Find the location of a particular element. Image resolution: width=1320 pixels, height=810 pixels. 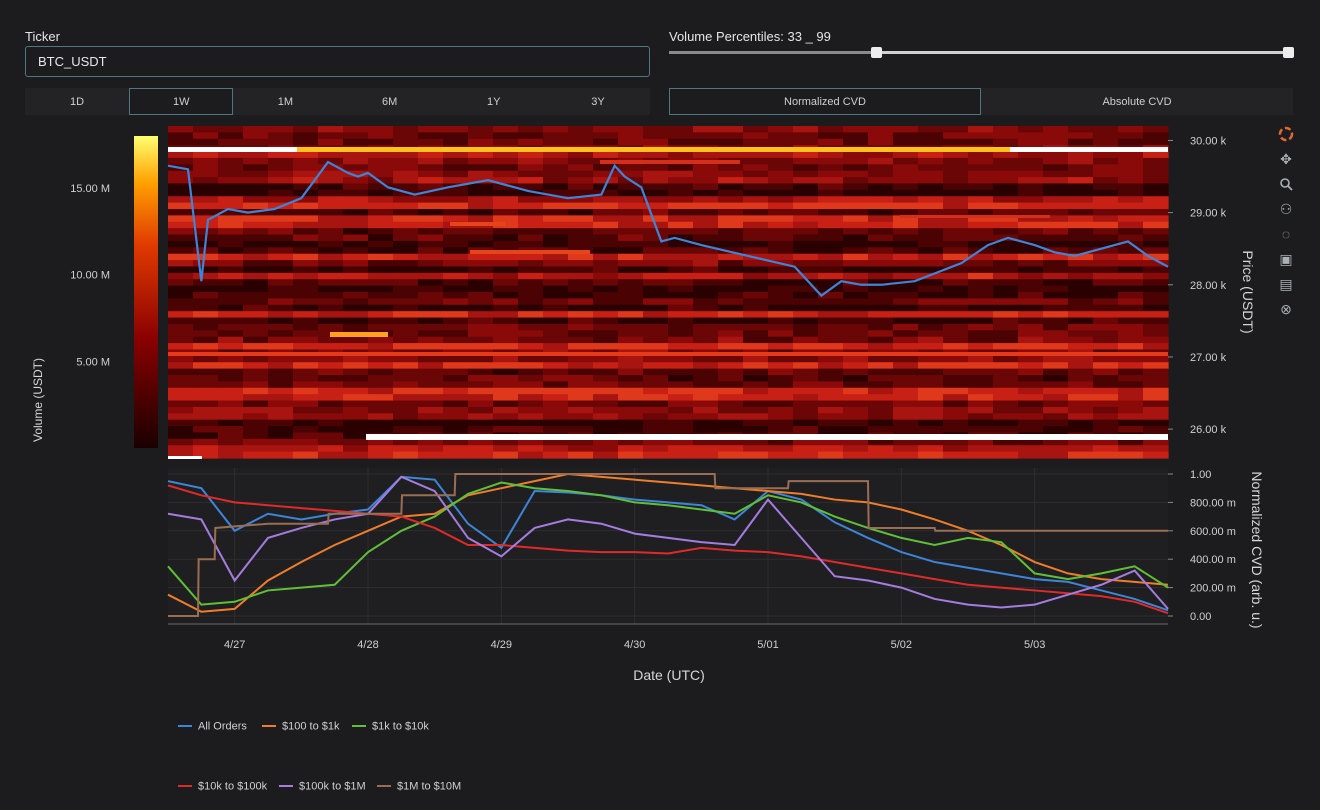

zoom-icon is located at coordinates (1286, 184).